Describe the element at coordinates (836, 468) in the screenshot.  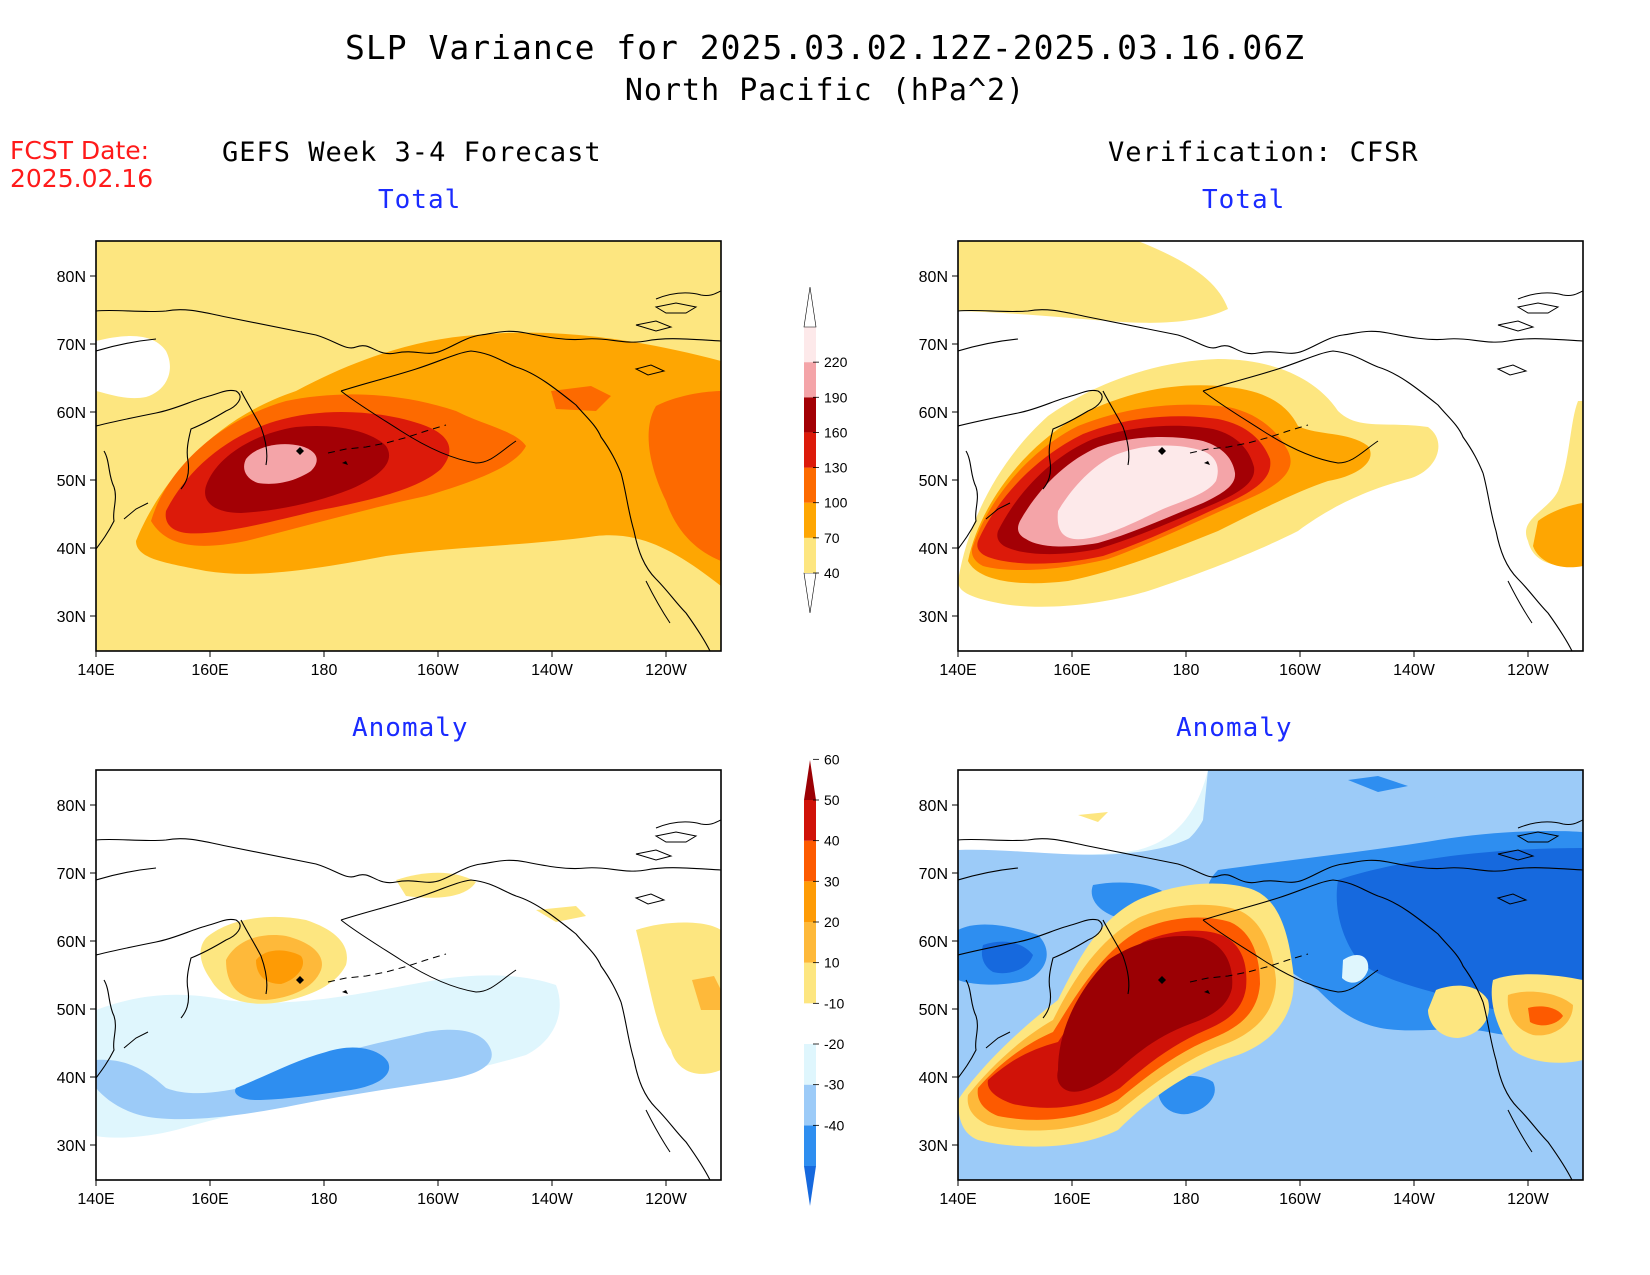
I see `colorbar-label: 130` at that location.